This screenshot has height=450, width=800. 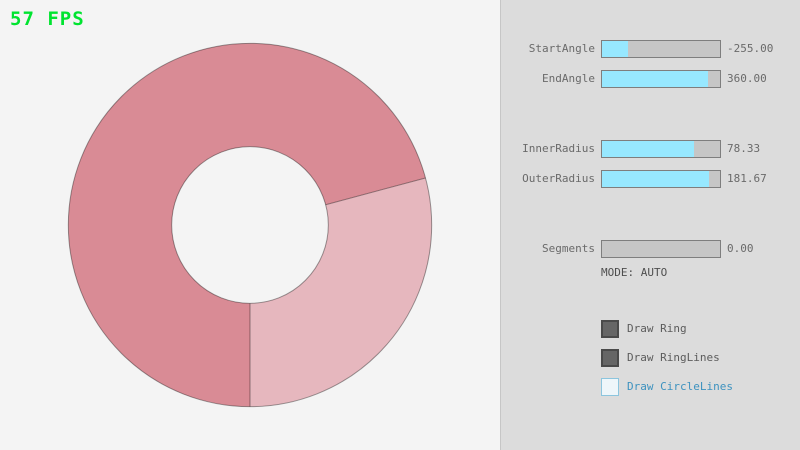 What do you see at coordinates (610, 329) in the screenshot?
I see `draw-ring-checkbox` at bounding box center [610, 329].